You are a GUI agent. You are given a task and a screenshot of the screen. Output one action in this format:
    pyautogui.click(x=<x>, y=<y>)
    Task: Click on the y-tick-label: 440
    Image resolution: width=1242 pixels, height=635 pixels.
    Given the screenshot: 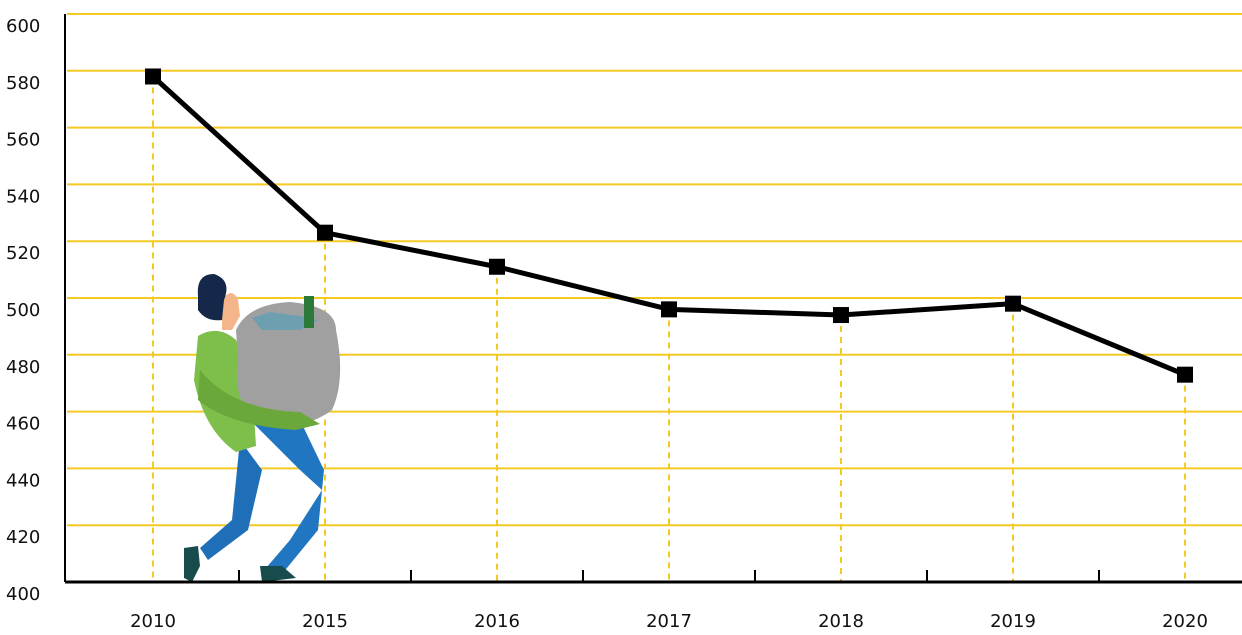 What is the action you would take?
    pyautogui.click(x=23, y=480)
    